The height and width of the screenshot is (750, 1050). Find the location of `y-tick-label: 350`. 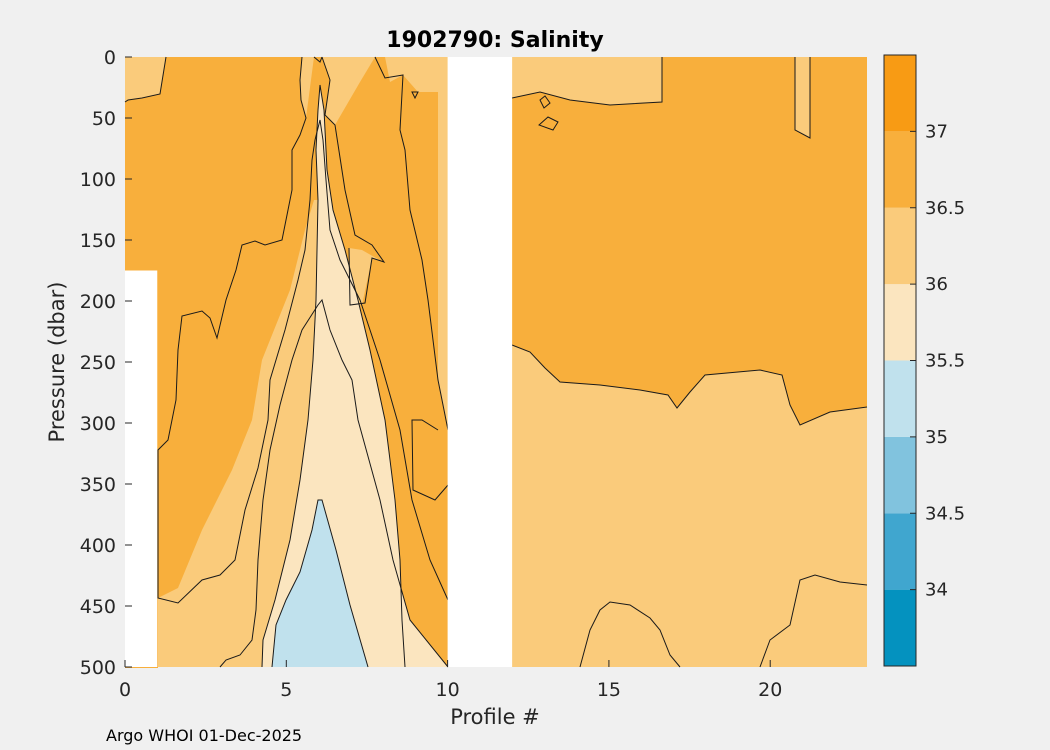

y-tick-label: 350 is located at coordinates (98, 485).